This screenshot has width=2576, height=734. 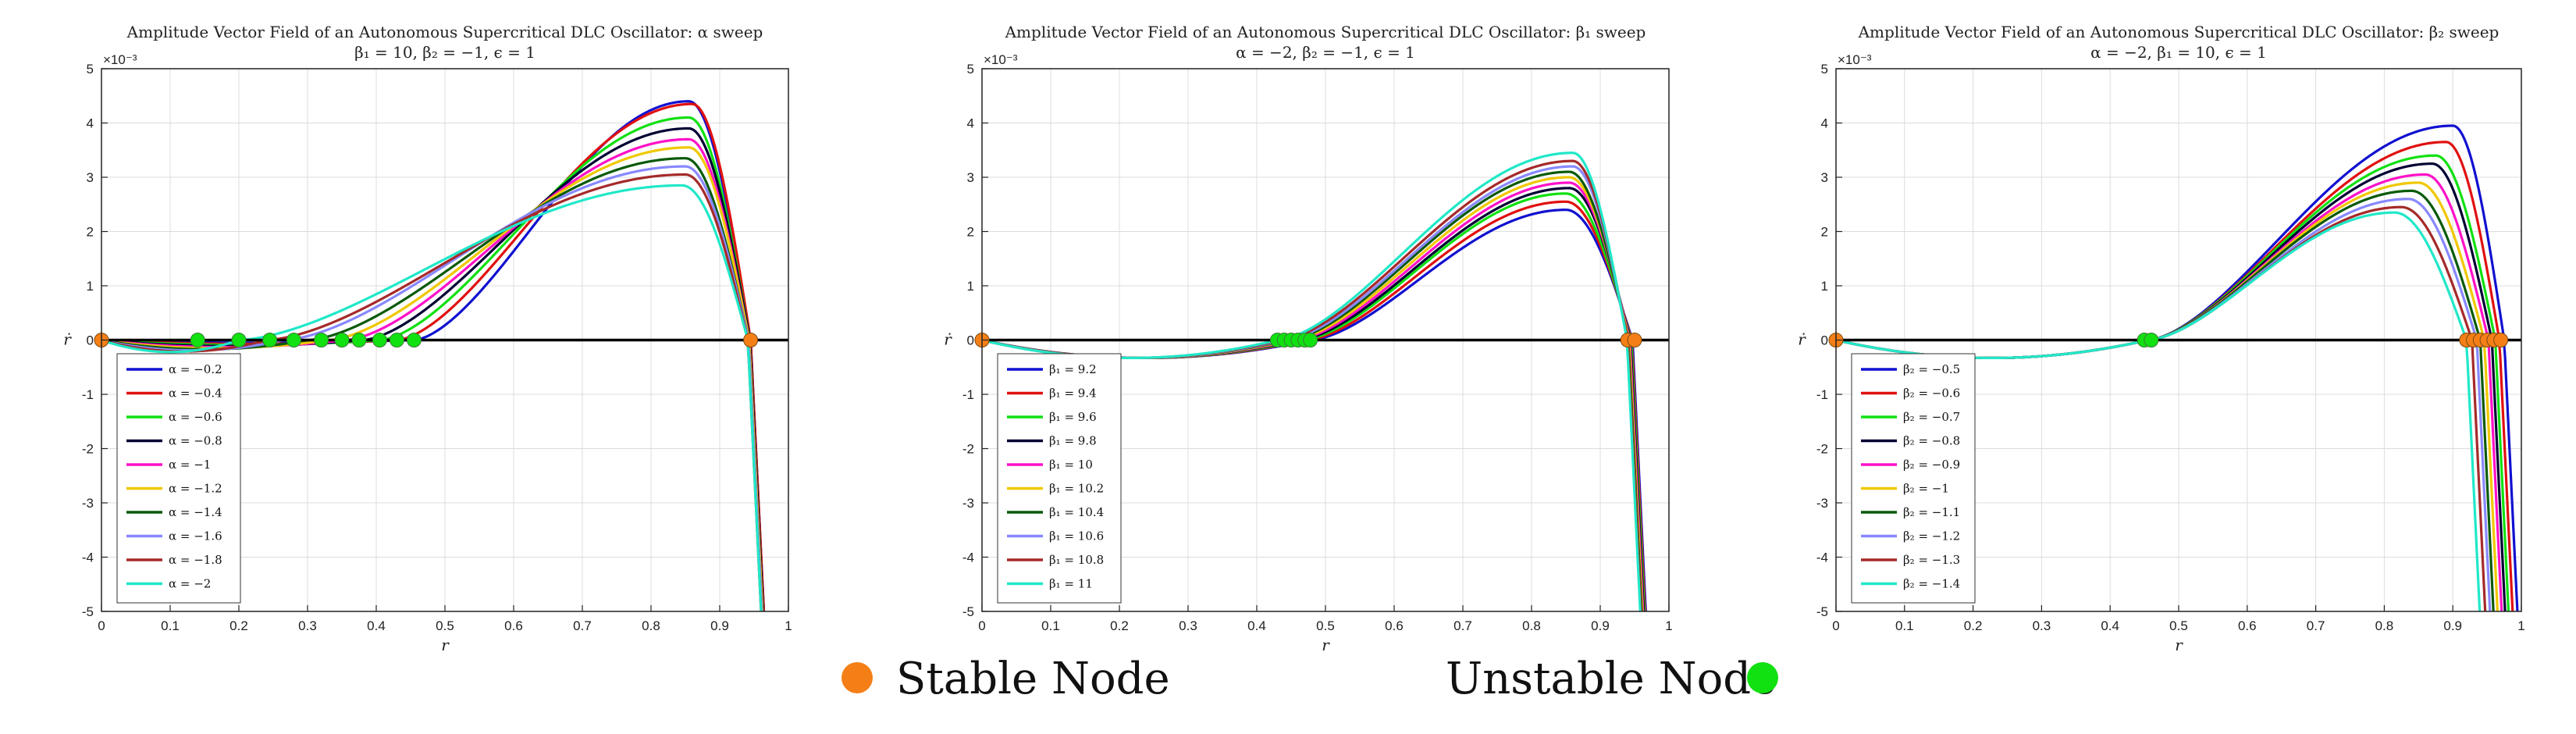 I want to click on legend-entry: β₁ = 9.6, so click(x=1073, y=417).